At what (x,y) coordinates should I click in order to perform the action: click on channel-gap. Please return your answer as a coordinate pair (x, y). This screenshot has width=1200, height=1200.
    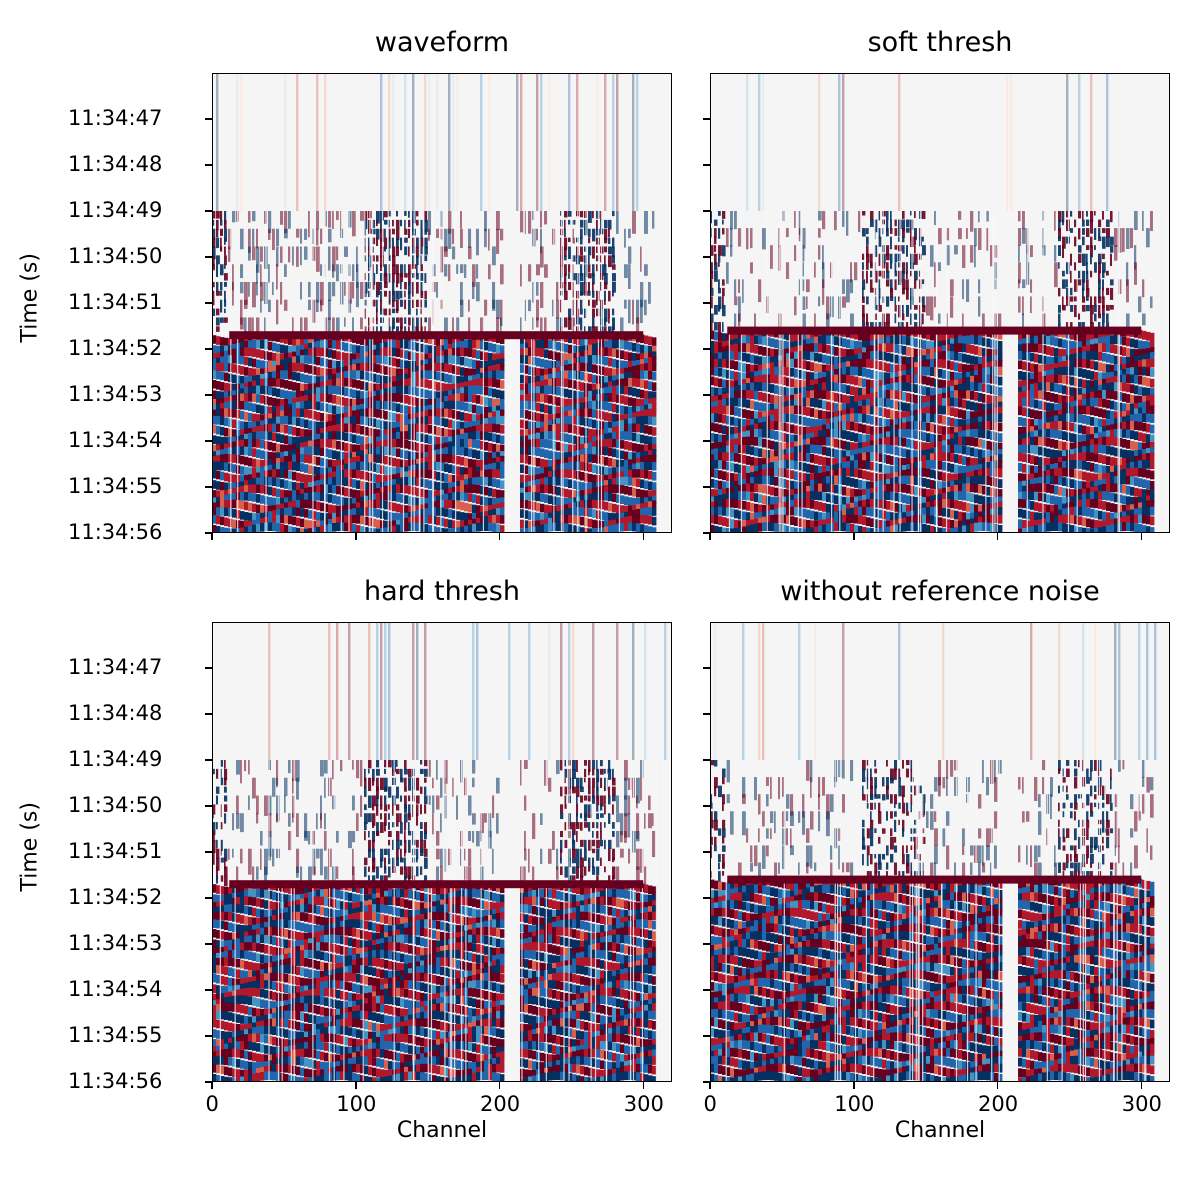
    Looking at the image, I should click on (619, 372).